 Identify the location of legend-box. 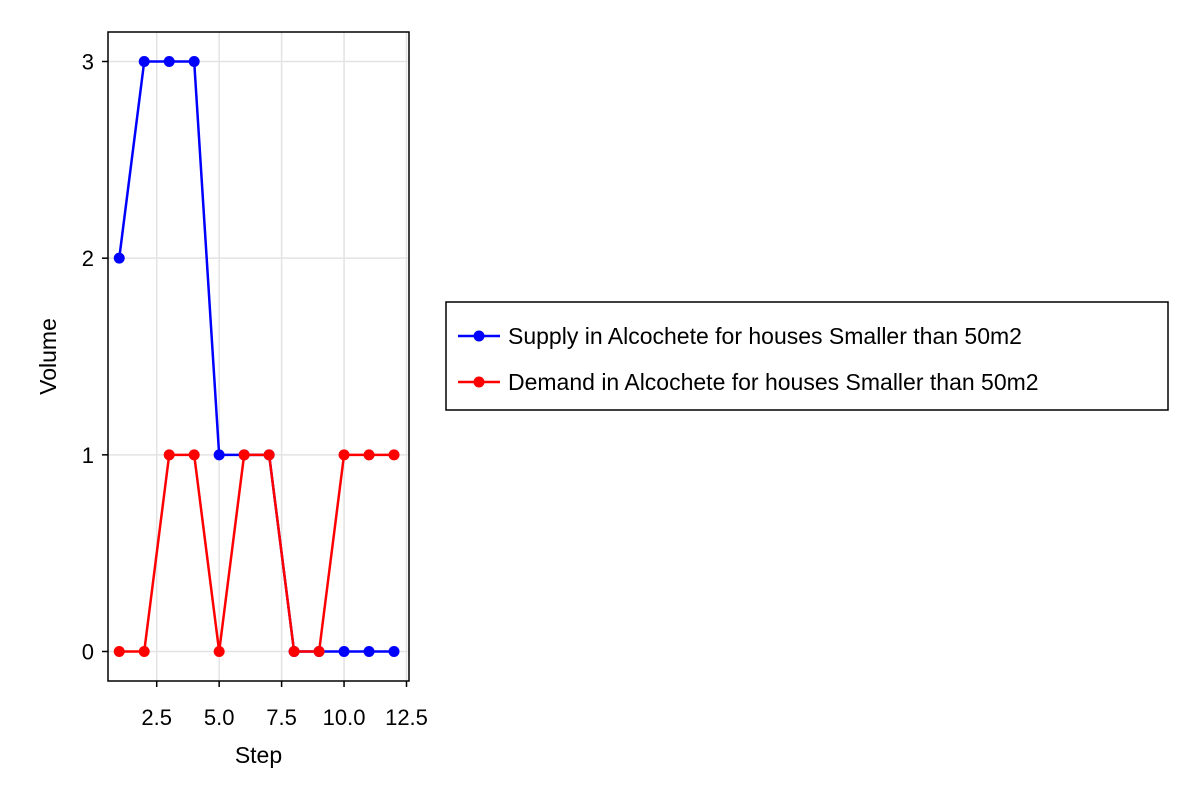
(807, 356).